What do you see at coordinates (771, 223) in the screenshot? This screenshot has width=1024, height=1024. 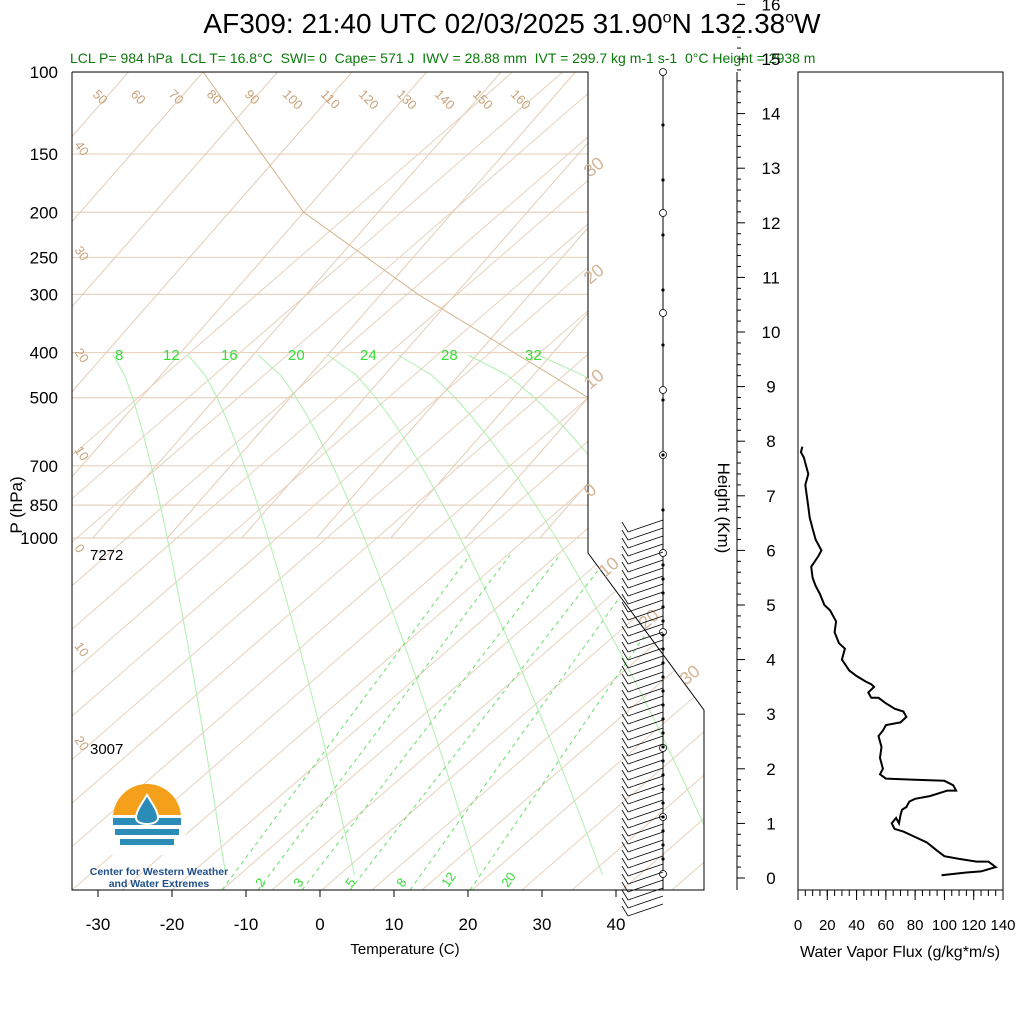 I see `height-tick-label: 12` at bounding box center [771, 223].